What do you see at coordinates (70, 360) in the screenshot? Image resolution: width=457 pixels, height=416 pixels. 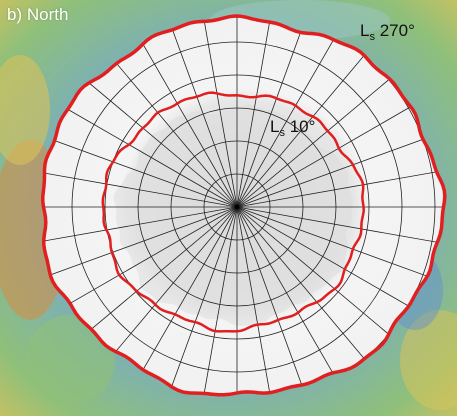 I see `terrain-green-southwest` at bounding box center [70, 360].